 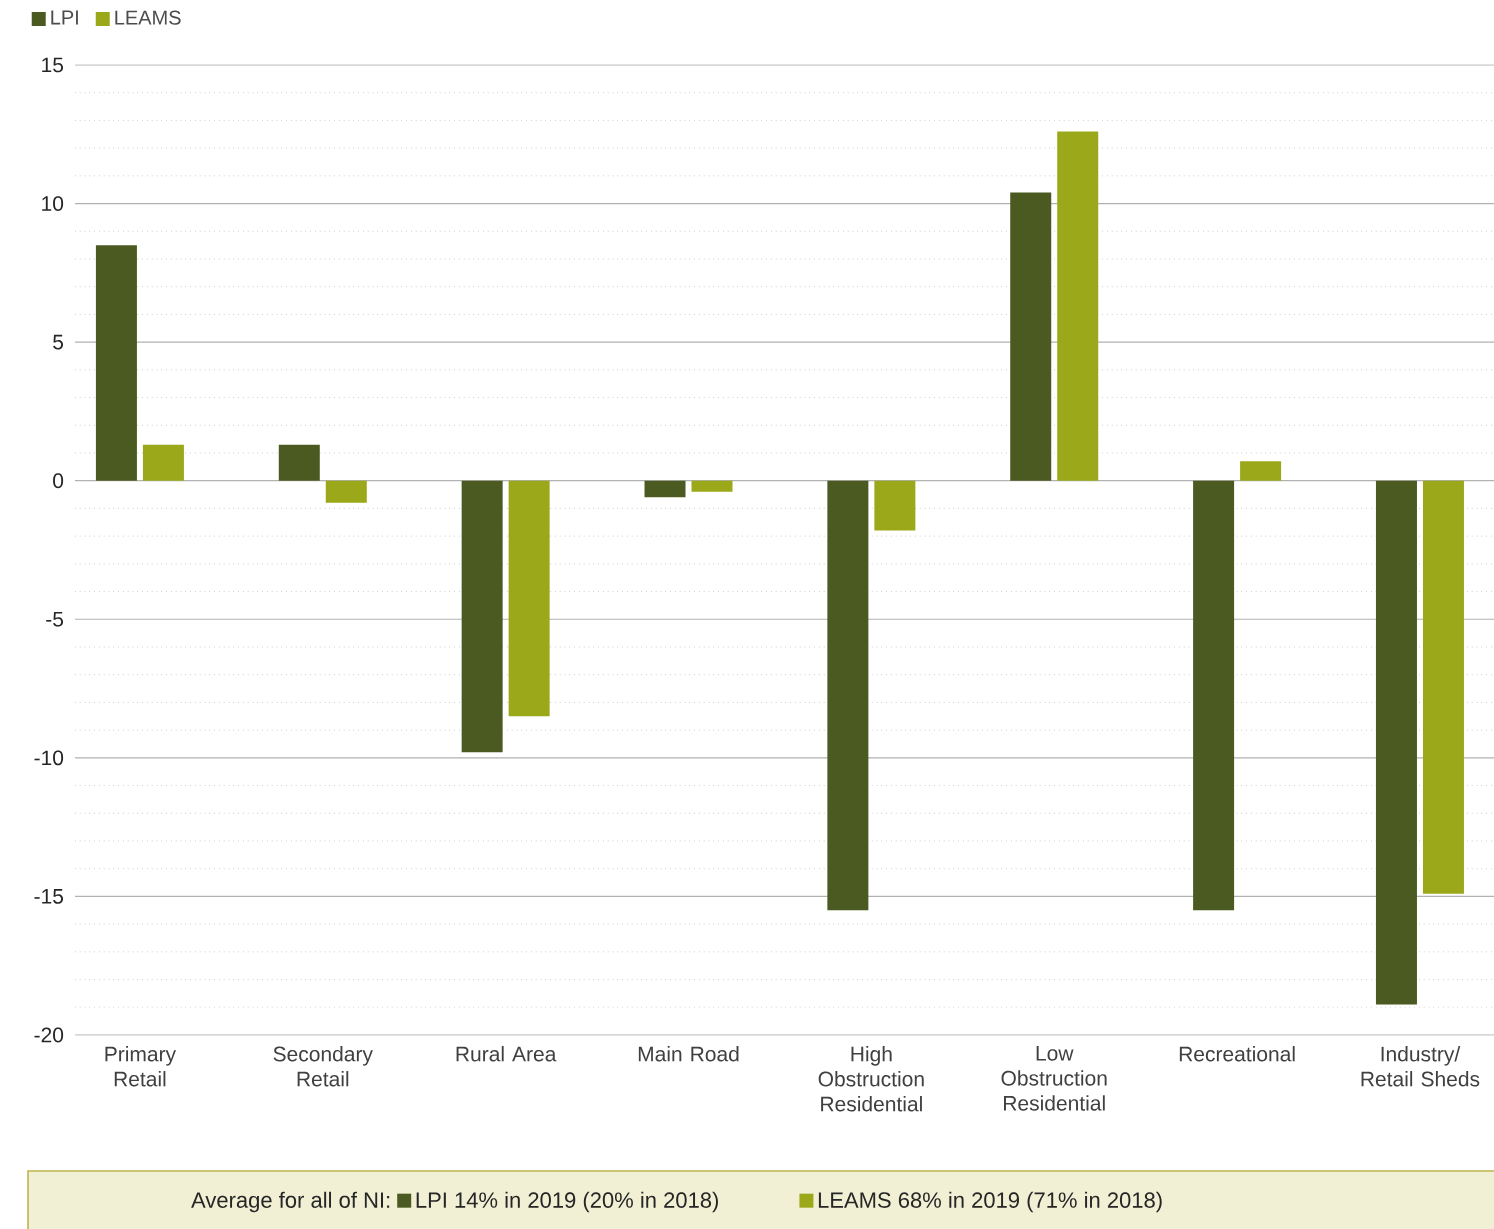 I want to click on y-tick-label: 15, so click(x=53, y=65).